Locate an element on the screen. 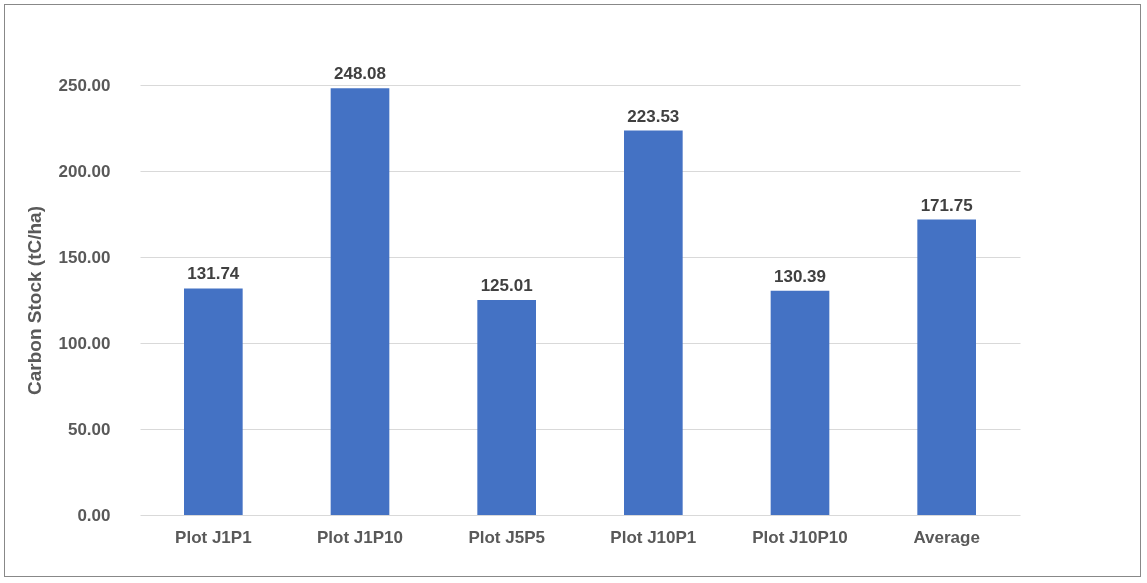  x-tick-label: Plot J1P1 is located at coordinates (213, 537).